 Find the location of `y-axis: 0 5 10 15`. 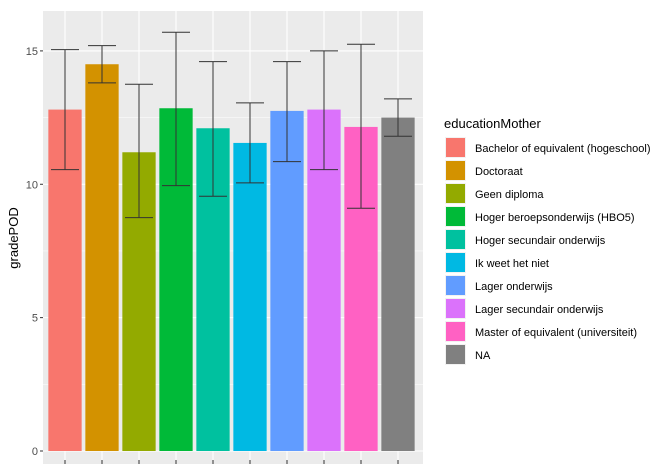

y-axis: 0 5 10 15 is located at coordinates (34, 252).